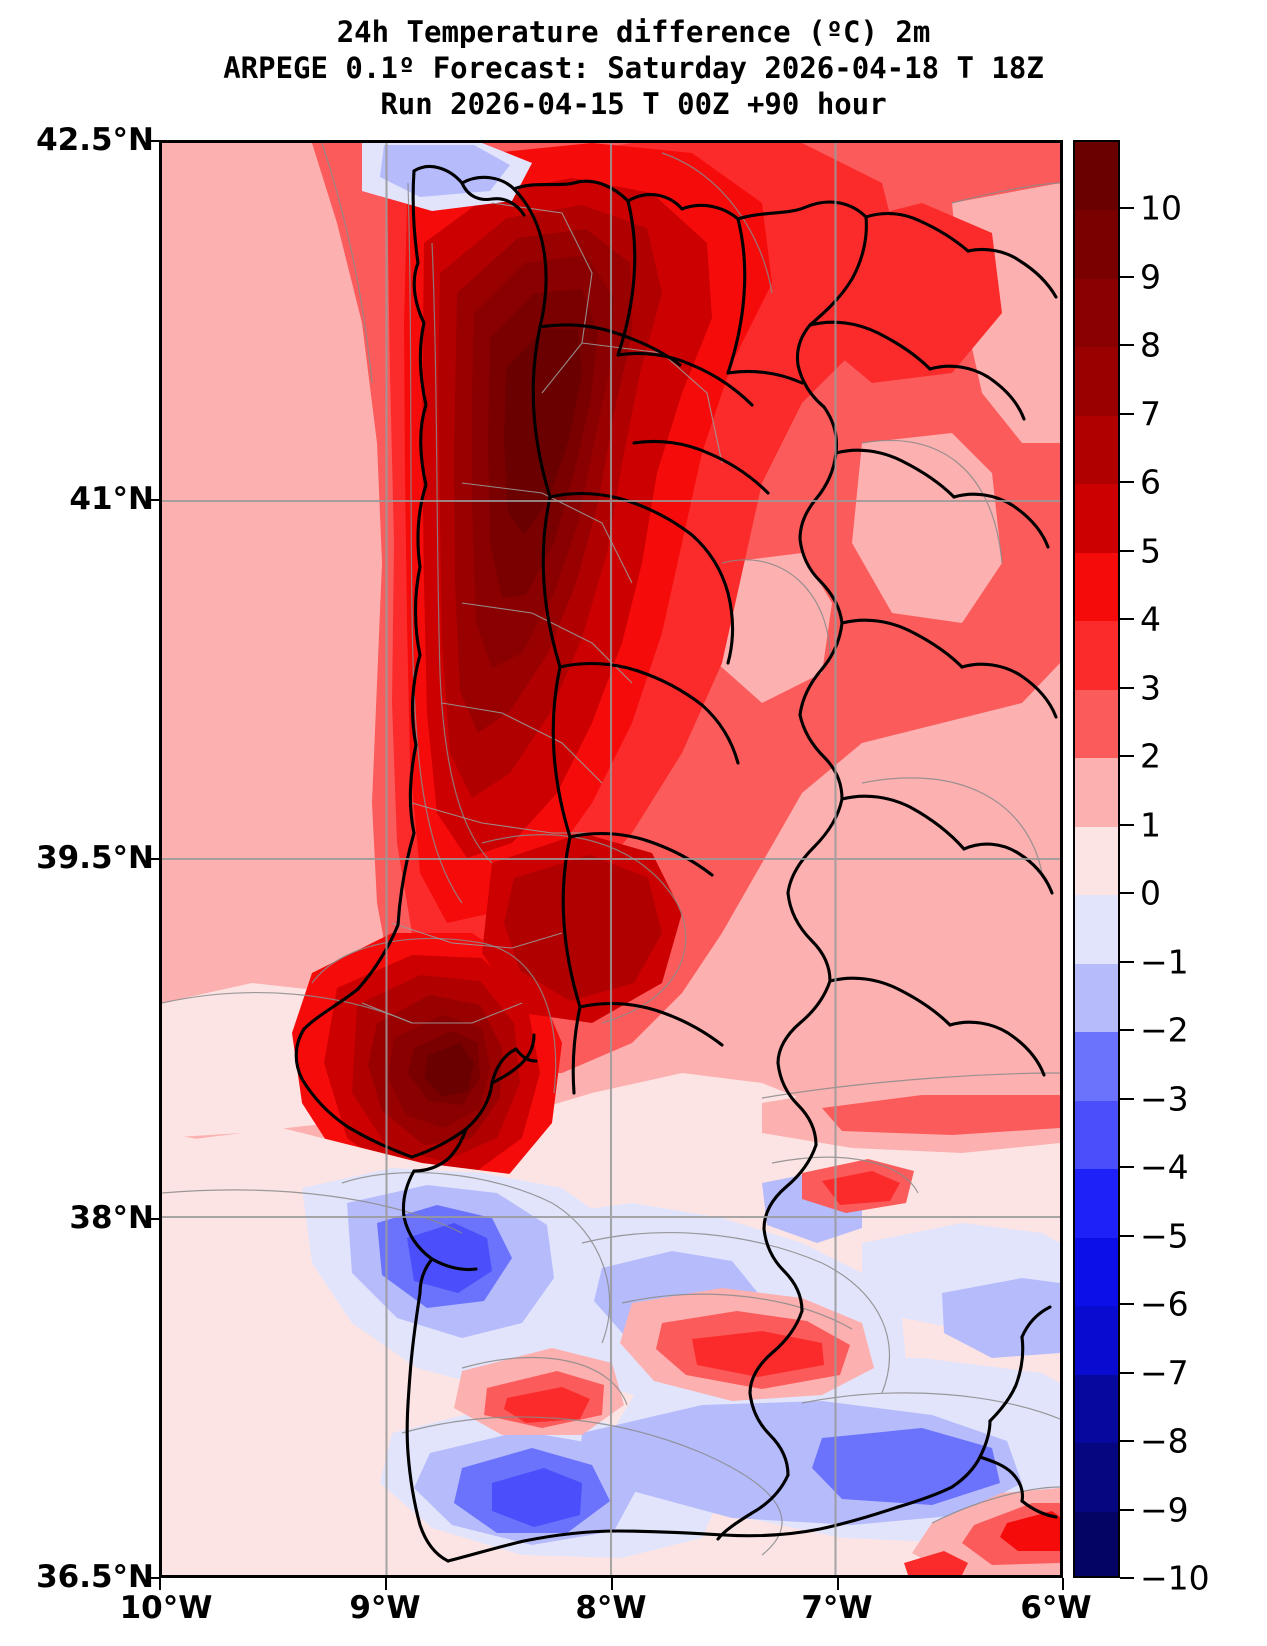  Describe the element at coordinates (154, 859) in the screenshot. I see `ytick-mark-39-5n` at that location.